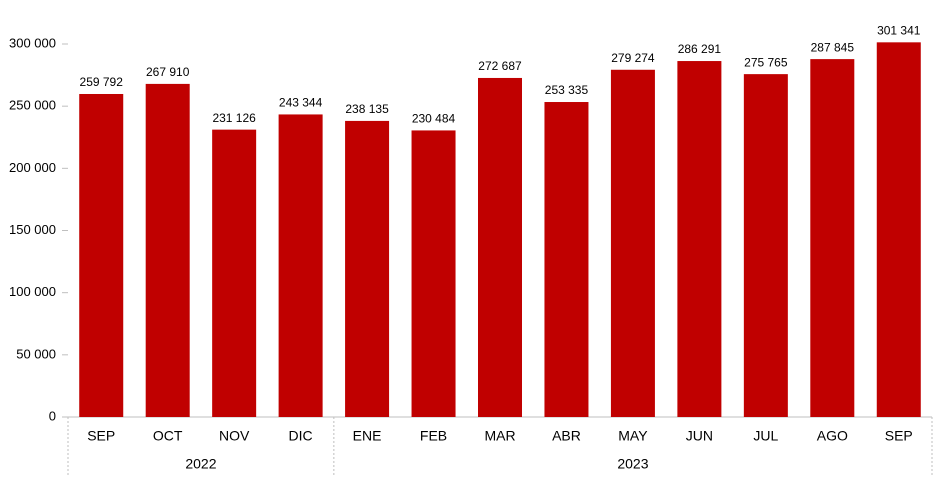  Describe the element at coordinates (32, 105) in the screenshot. I see `y-tick-label: 250 000` at that location.